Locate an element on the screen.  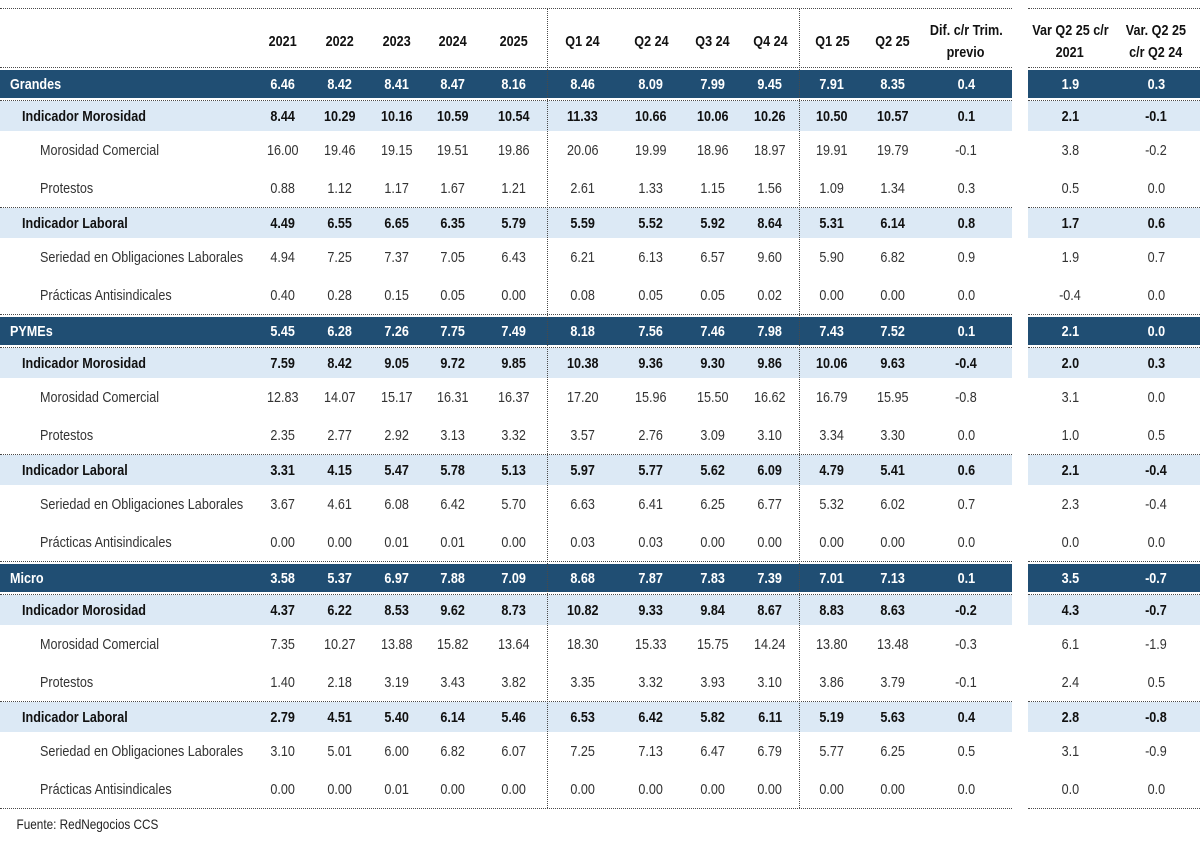
value-cell: 7.26 is located at coordinates (396, 331).